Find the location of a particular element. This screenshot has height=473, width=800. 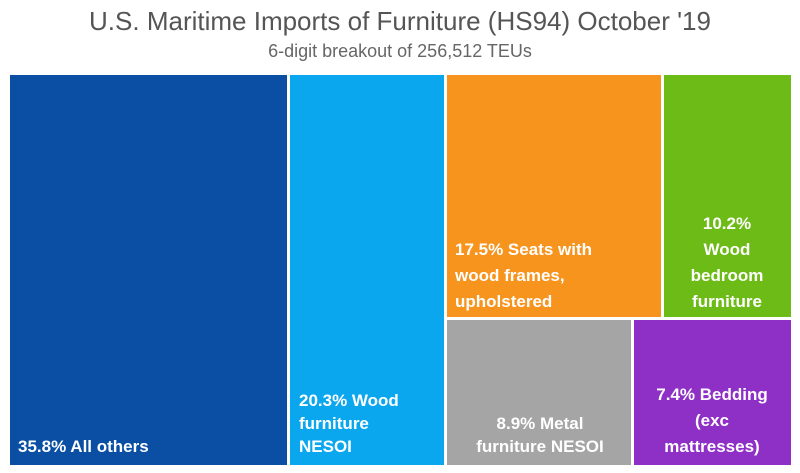

tile-label-seats: 17.5% Seats with wood frames, upholstered is located at coordinates (523, 275).